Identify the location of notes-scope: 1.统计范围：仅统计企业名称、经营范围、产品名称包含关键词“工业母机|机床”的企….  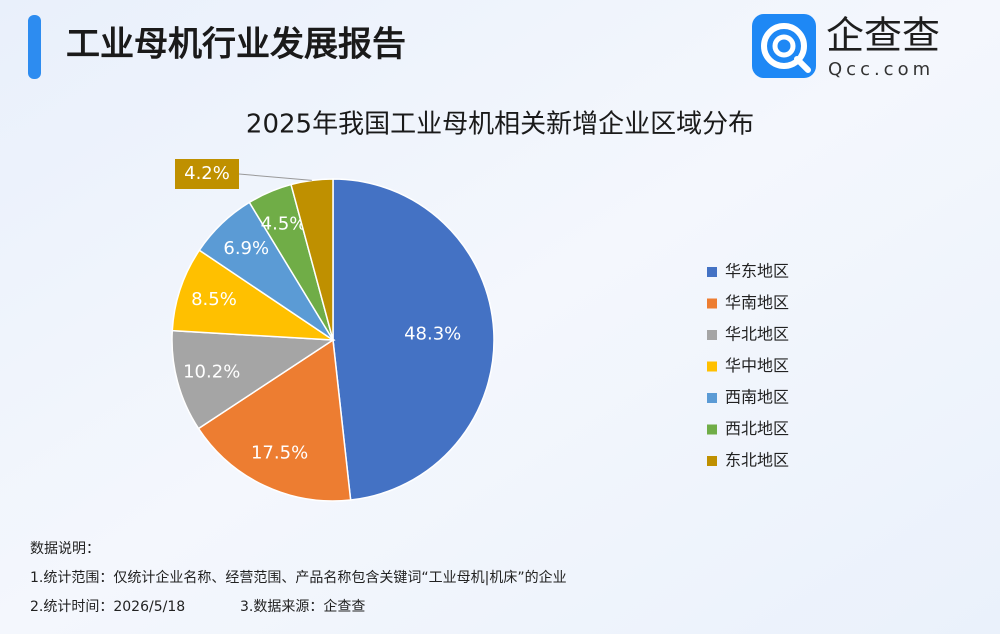
(298, 577).